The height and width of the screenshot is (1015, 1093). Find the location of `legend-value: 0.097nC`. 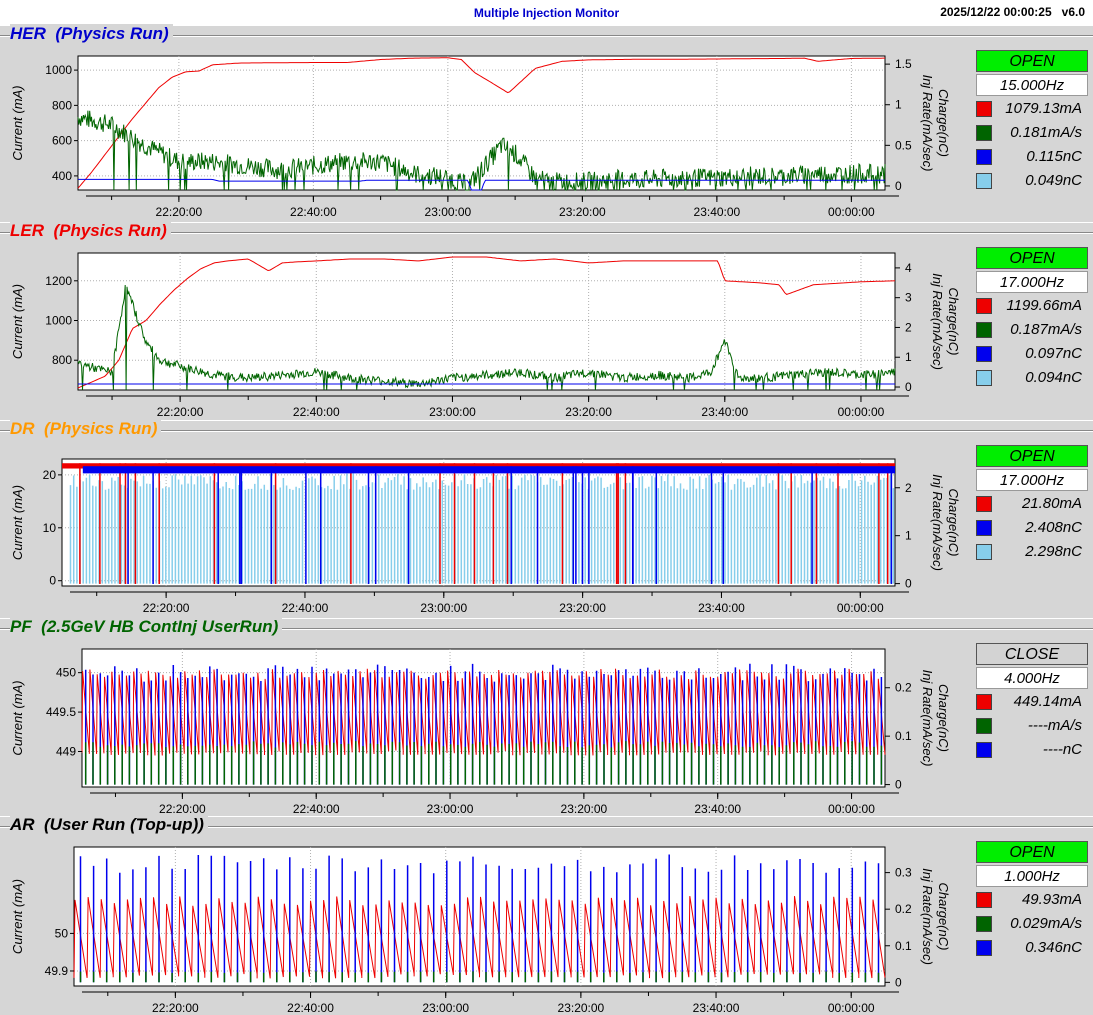

legend-value: 0.097nC is located at coordinates (1053, 353).